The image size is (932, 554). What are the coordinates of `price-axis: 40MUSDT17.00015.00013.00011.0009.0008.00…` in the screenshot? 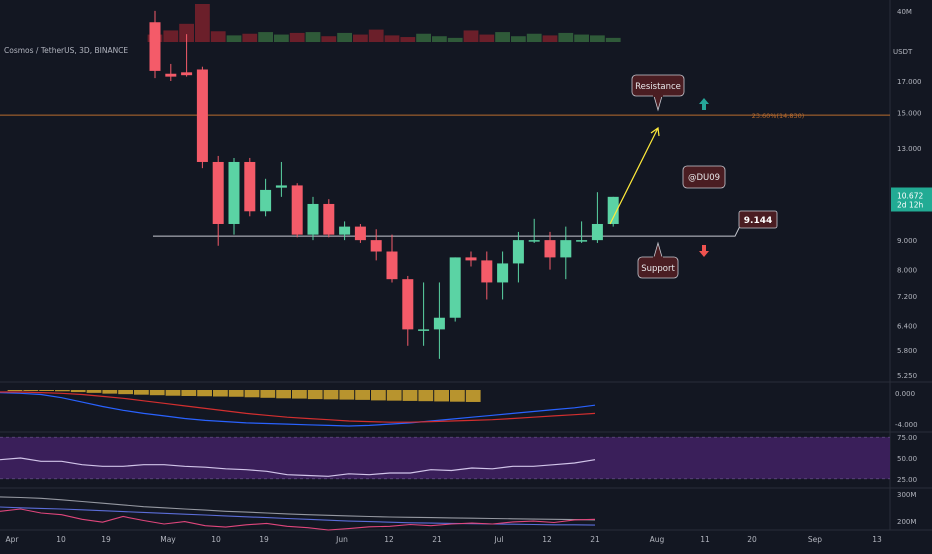 It's located at (911, 267).